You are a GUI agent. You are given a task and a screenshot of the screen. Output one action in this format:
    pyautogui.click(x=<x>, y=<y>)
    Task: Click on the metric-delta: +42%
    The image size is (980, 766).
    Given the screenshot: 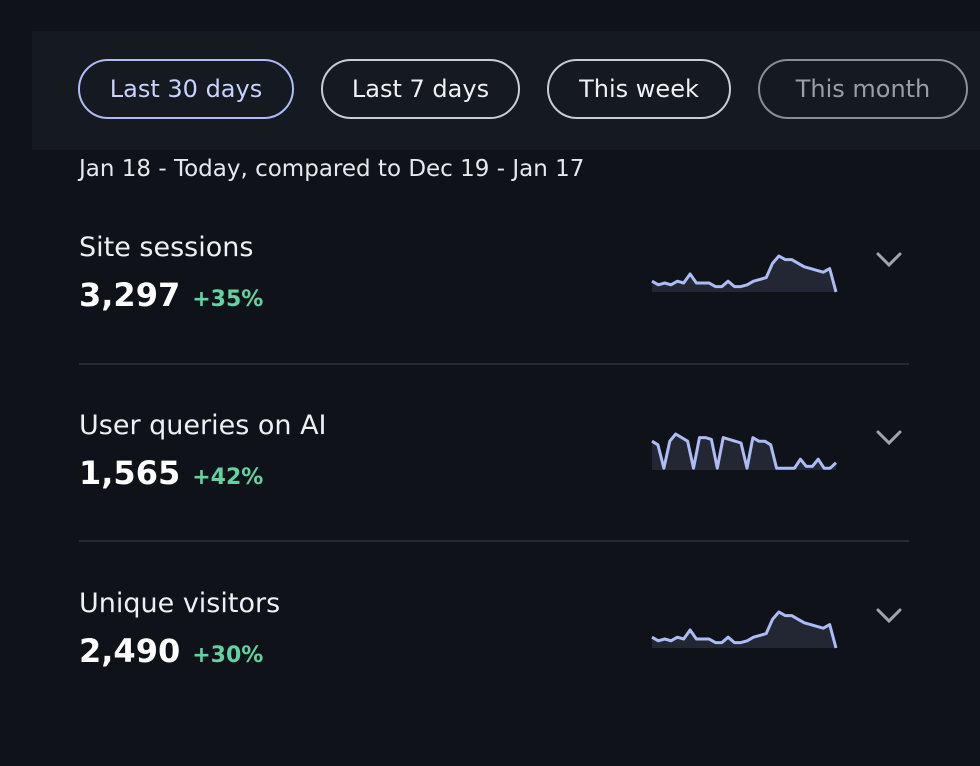 What is the action you would take?
    pyautogui.click(x=228, y=477)
    